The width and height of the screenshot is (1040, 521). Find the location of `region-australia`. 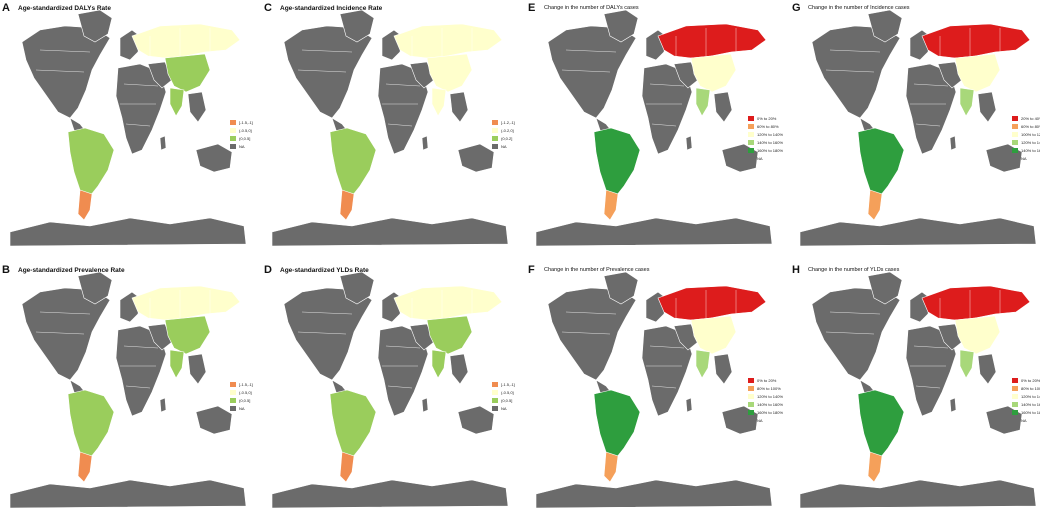

region-australia is located at coordinates (476, 420).